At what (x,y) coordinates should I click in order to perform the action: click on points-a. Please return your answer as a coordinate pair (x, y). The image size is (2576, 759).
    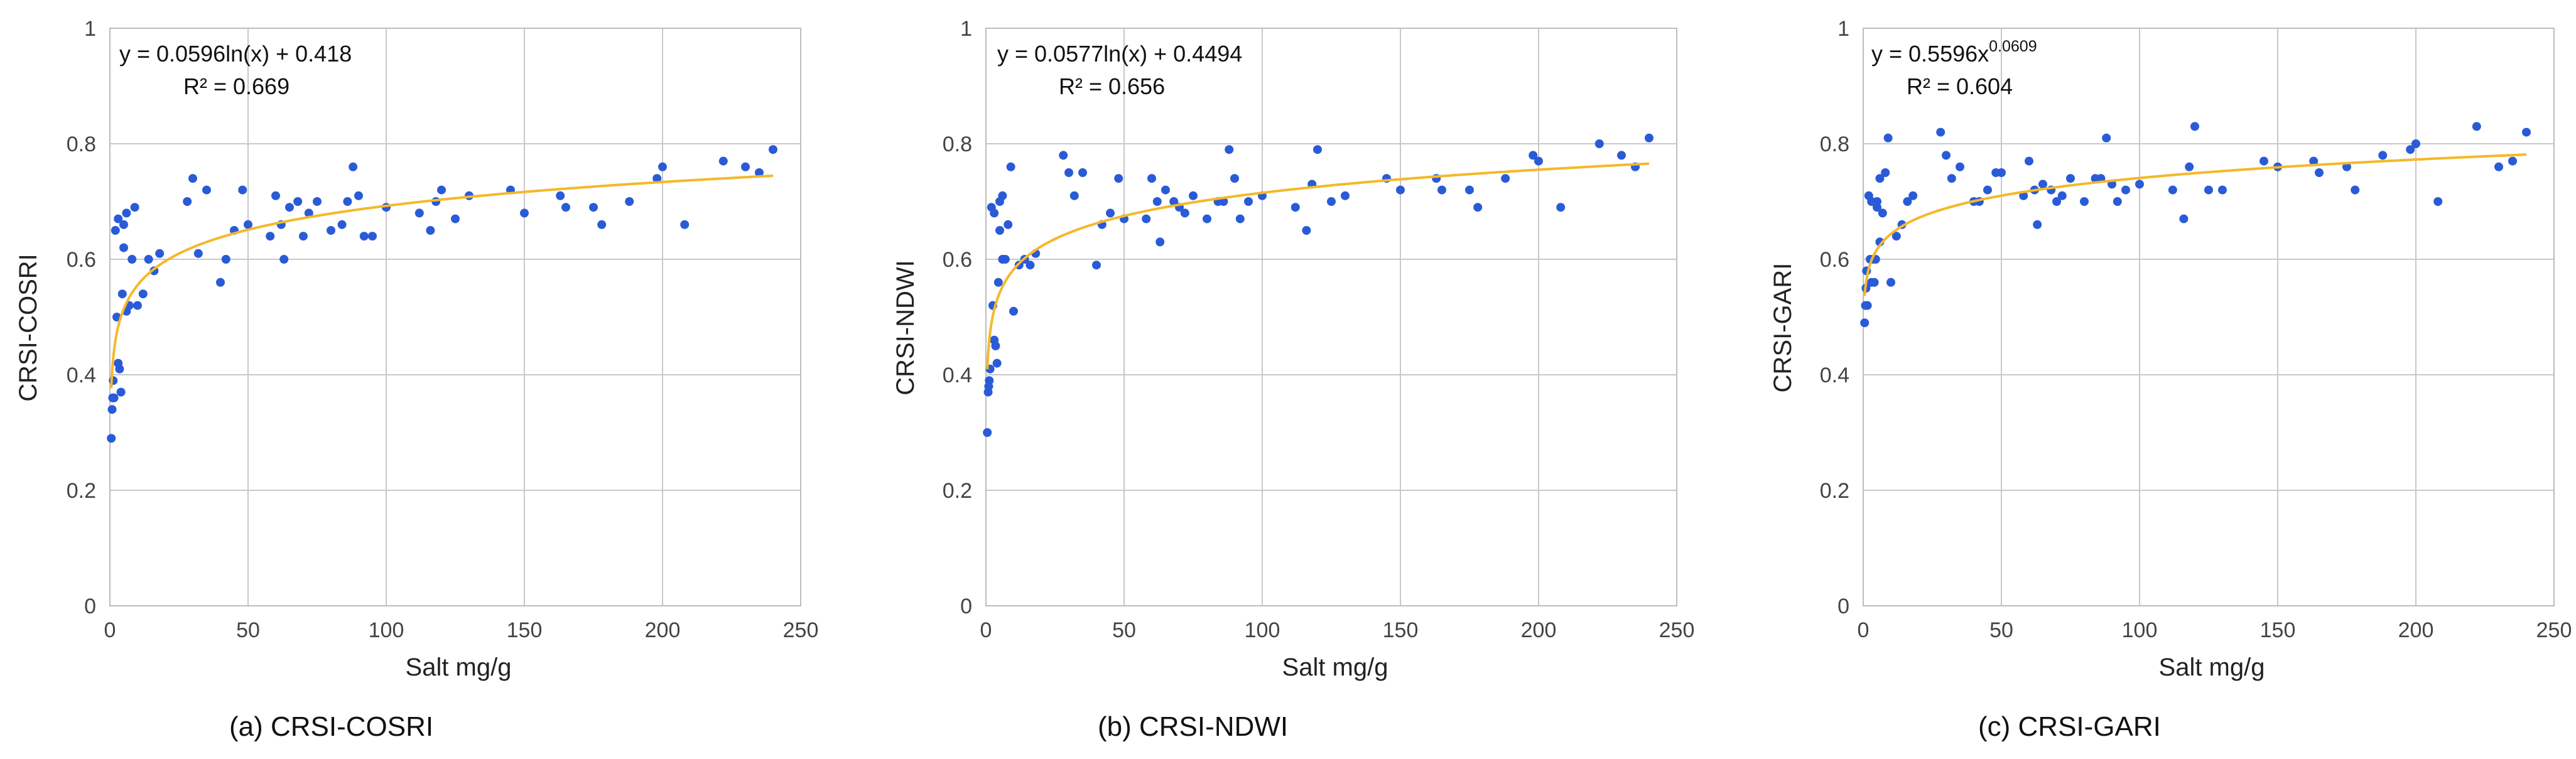
    Looking at the image, I should click on (442, 294).